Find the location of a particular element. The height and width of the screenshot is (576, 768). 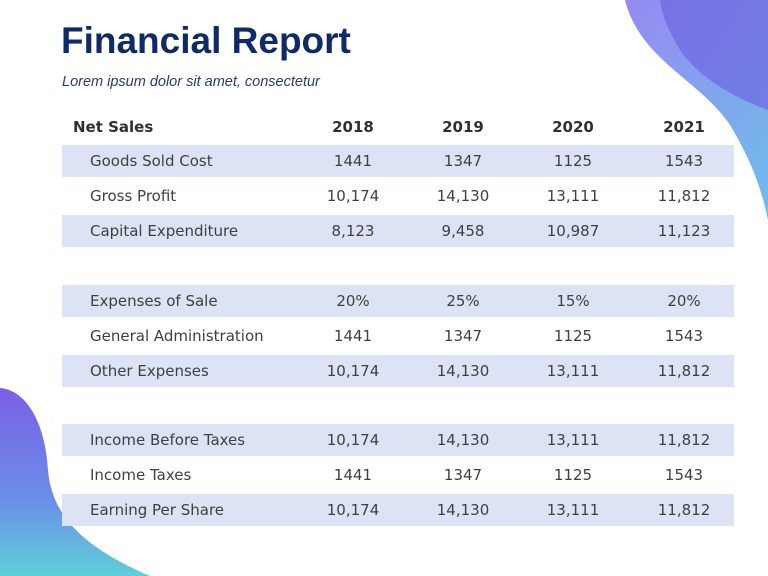

cell-value: 8,123 is located at coordinates (353, 231).